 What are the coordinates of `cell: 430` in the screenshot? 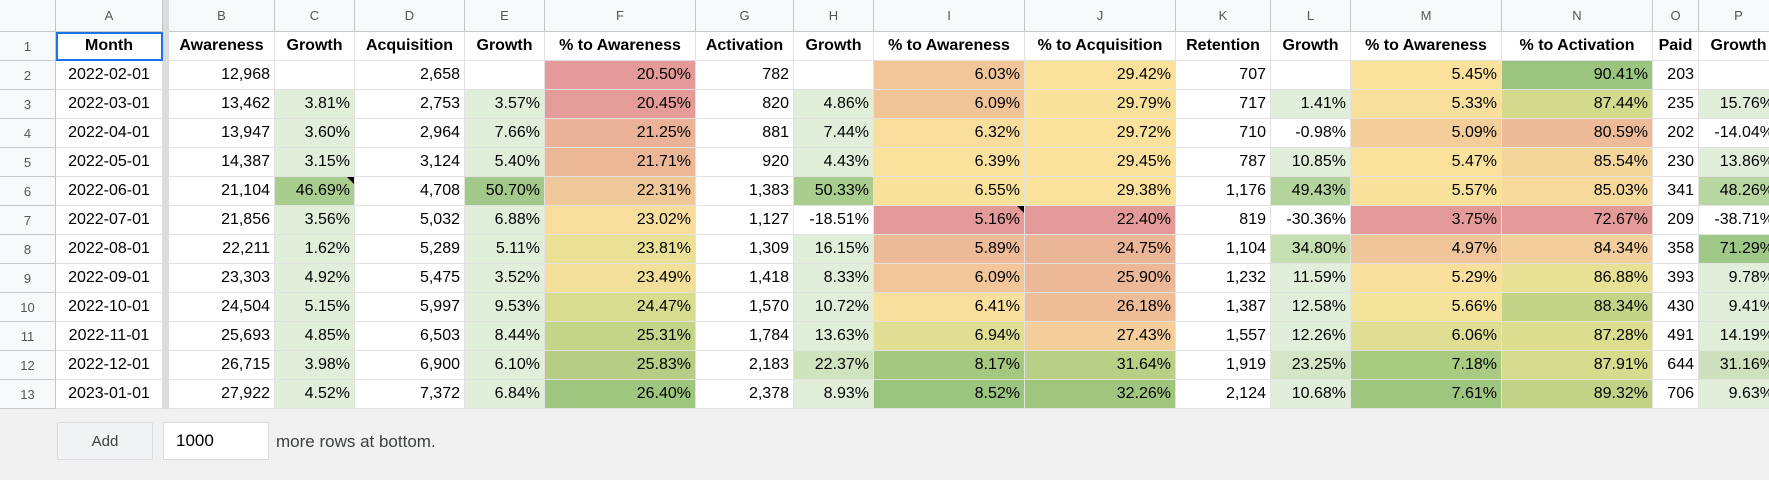 It's located at (1676, 307).